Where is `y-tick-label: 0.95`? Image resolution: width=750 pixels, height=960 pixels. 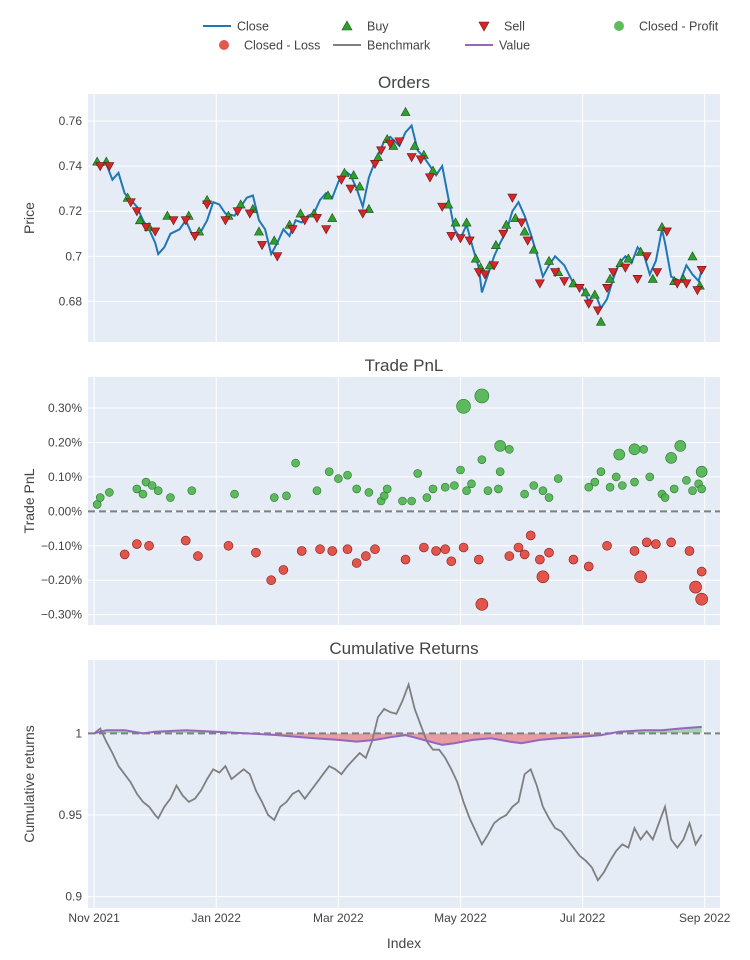 y-tick-label: 0.95 is located at coordinates (71, 815).